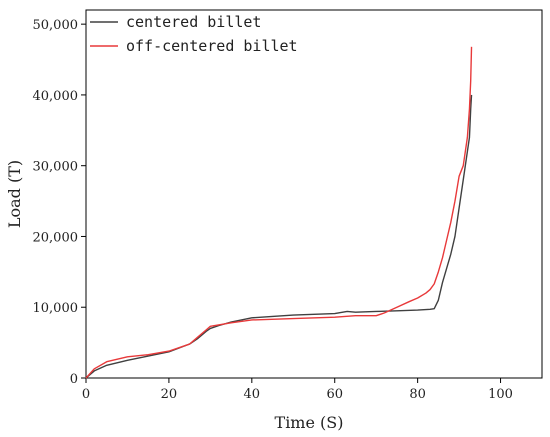  I want to click on y-tick-label: 50,000, so click(56, 25).